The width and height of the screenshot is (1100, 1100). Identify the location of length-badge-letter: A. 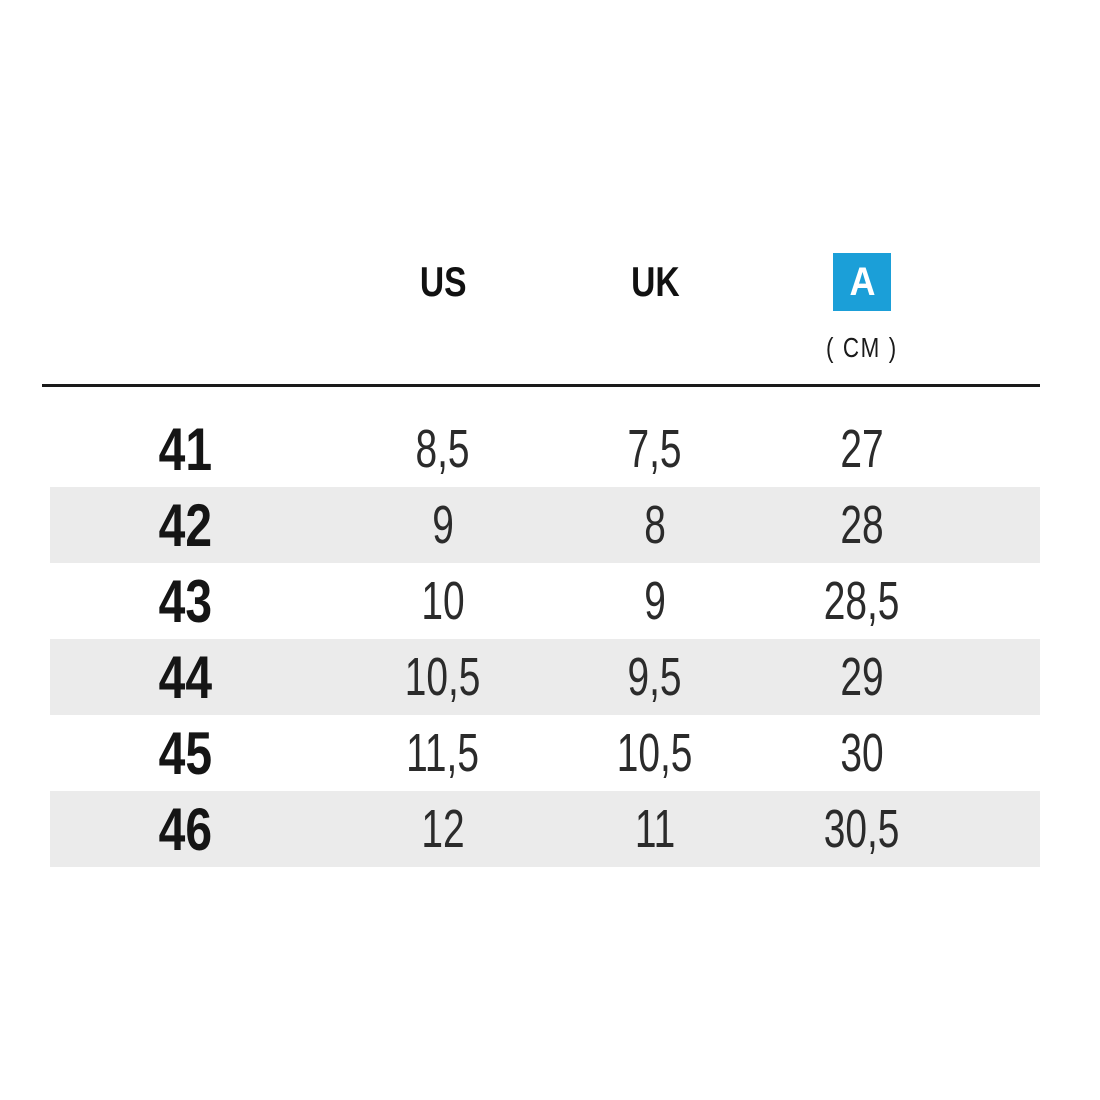
(861, 281).